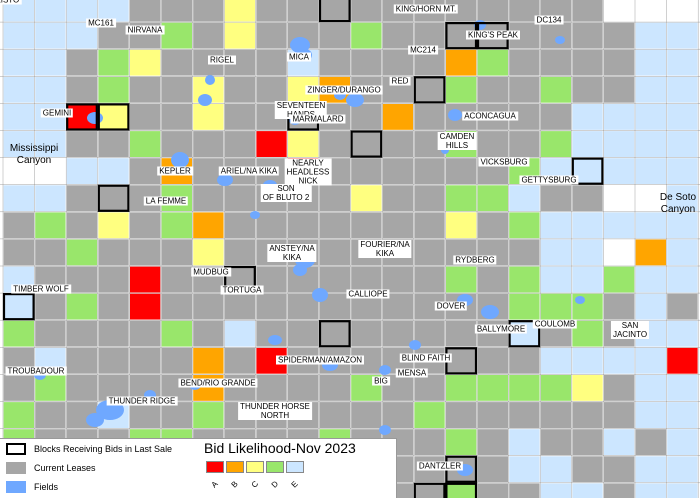 The image size is (700, 498). I want to click on prospect-label-mica: MICA, so click(299, 57).